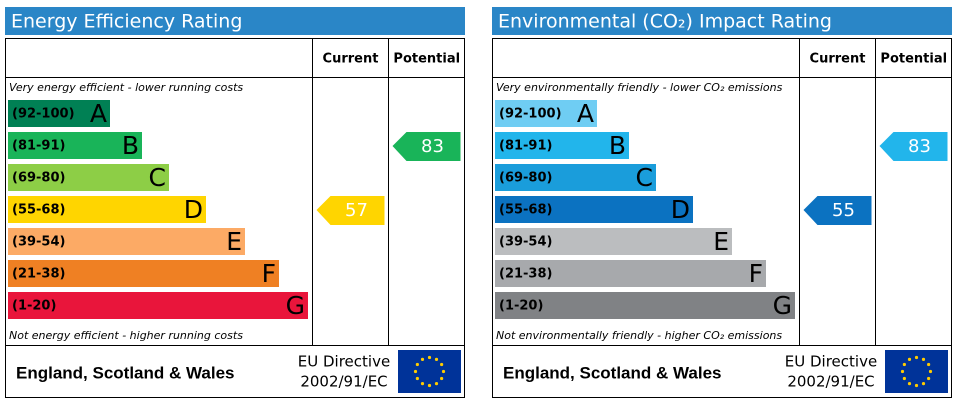  I want to click on rating-value: 55, so click(843, 210).